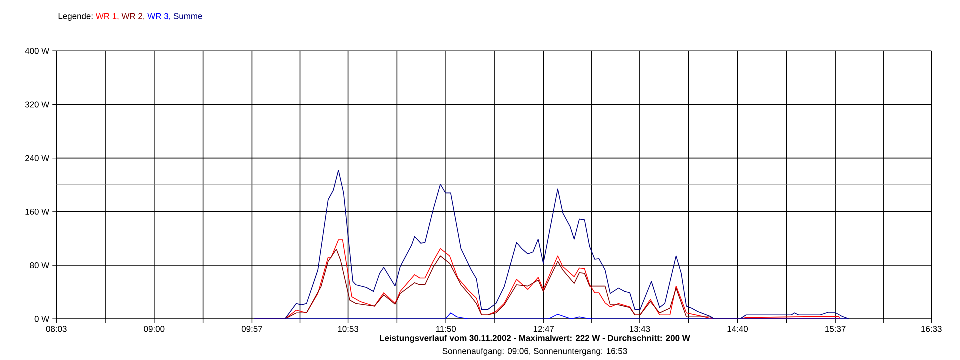 This screenshot has width=960, height=360. Describe the element at coordinates (252, 329) in the screenshot. I see `x-tick-label: 09:57` at that location.